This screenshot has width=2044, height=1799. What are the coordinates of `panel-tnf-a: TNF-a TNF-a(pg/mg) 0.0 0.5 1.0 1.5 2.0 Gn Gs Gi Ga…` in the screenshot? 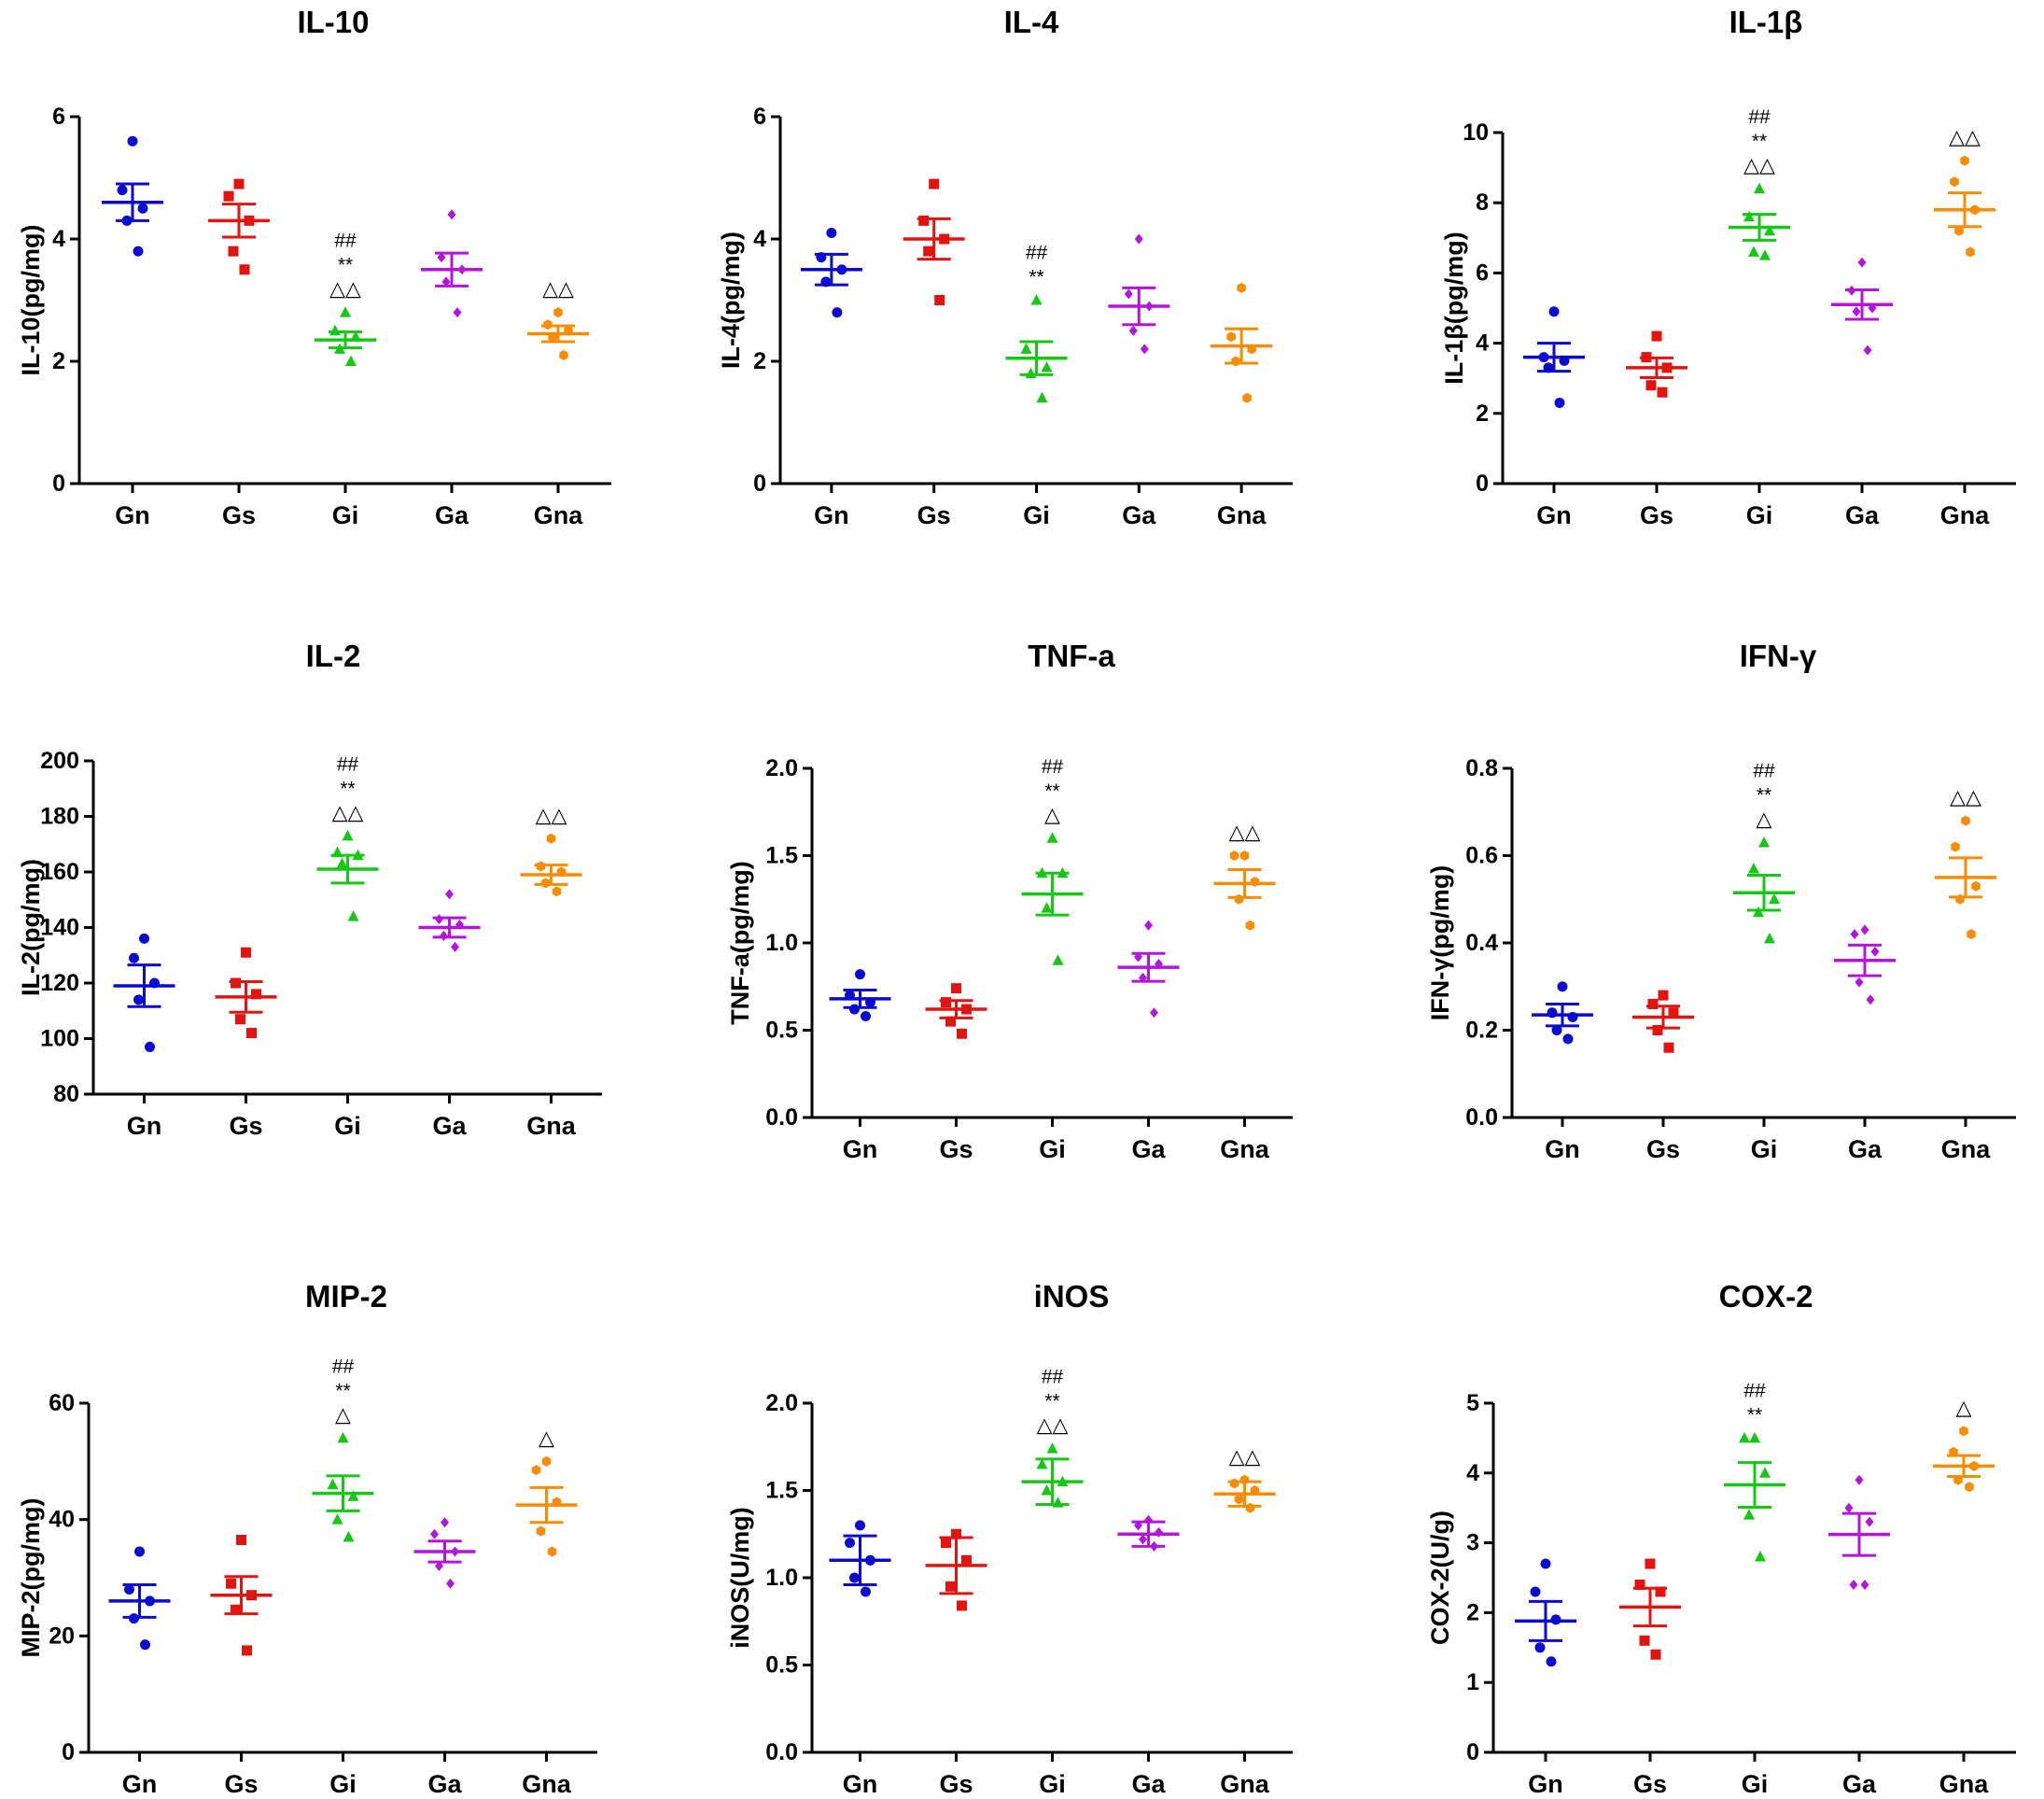 It's located at (1009, 901).